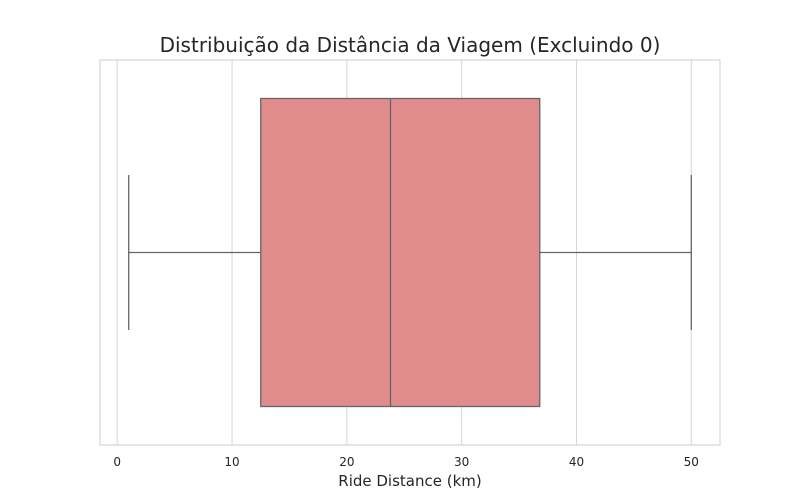 The width and height of the screenshot is (800, 500). What do you see at coordinates (576, 462) in the screenshot?
I see `x-tick-label: 40` at bounding box center [576, 462].